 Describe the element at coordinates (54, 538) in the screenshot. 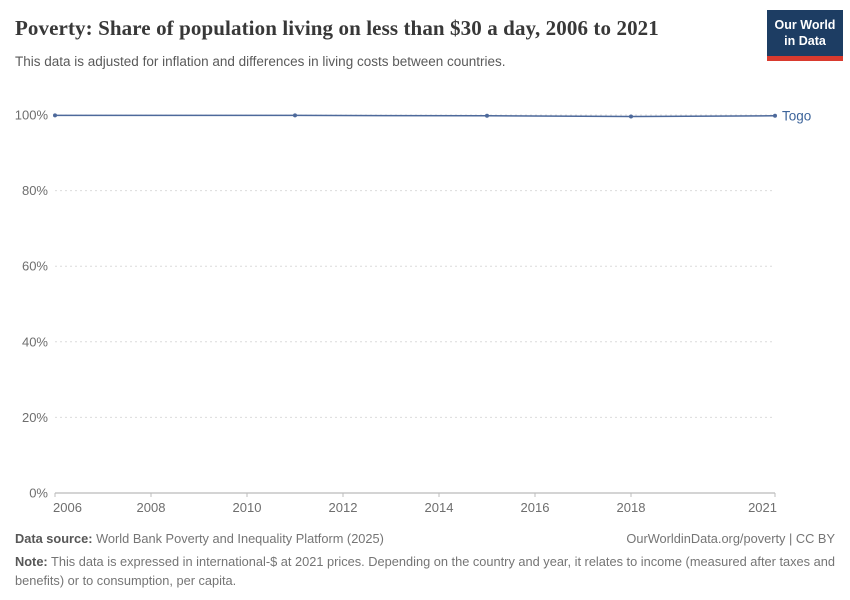

I see `data-source-label: Data source:` at that location.